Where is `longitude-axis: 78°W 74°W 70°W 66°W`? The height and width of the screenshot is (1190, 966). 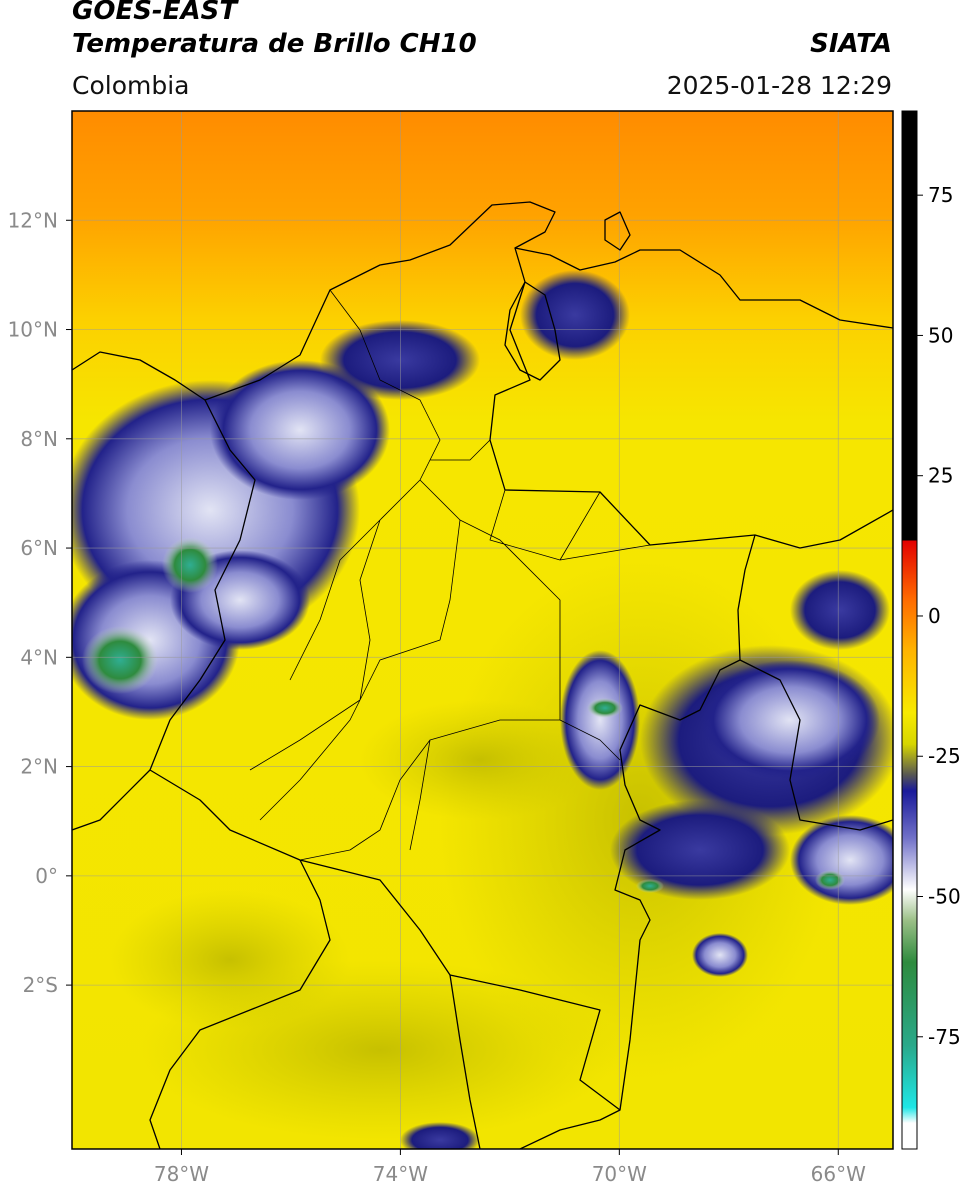 longitude-axis: 78°W 74°W 70°W 66°W is located at coordinates (510, 1167).